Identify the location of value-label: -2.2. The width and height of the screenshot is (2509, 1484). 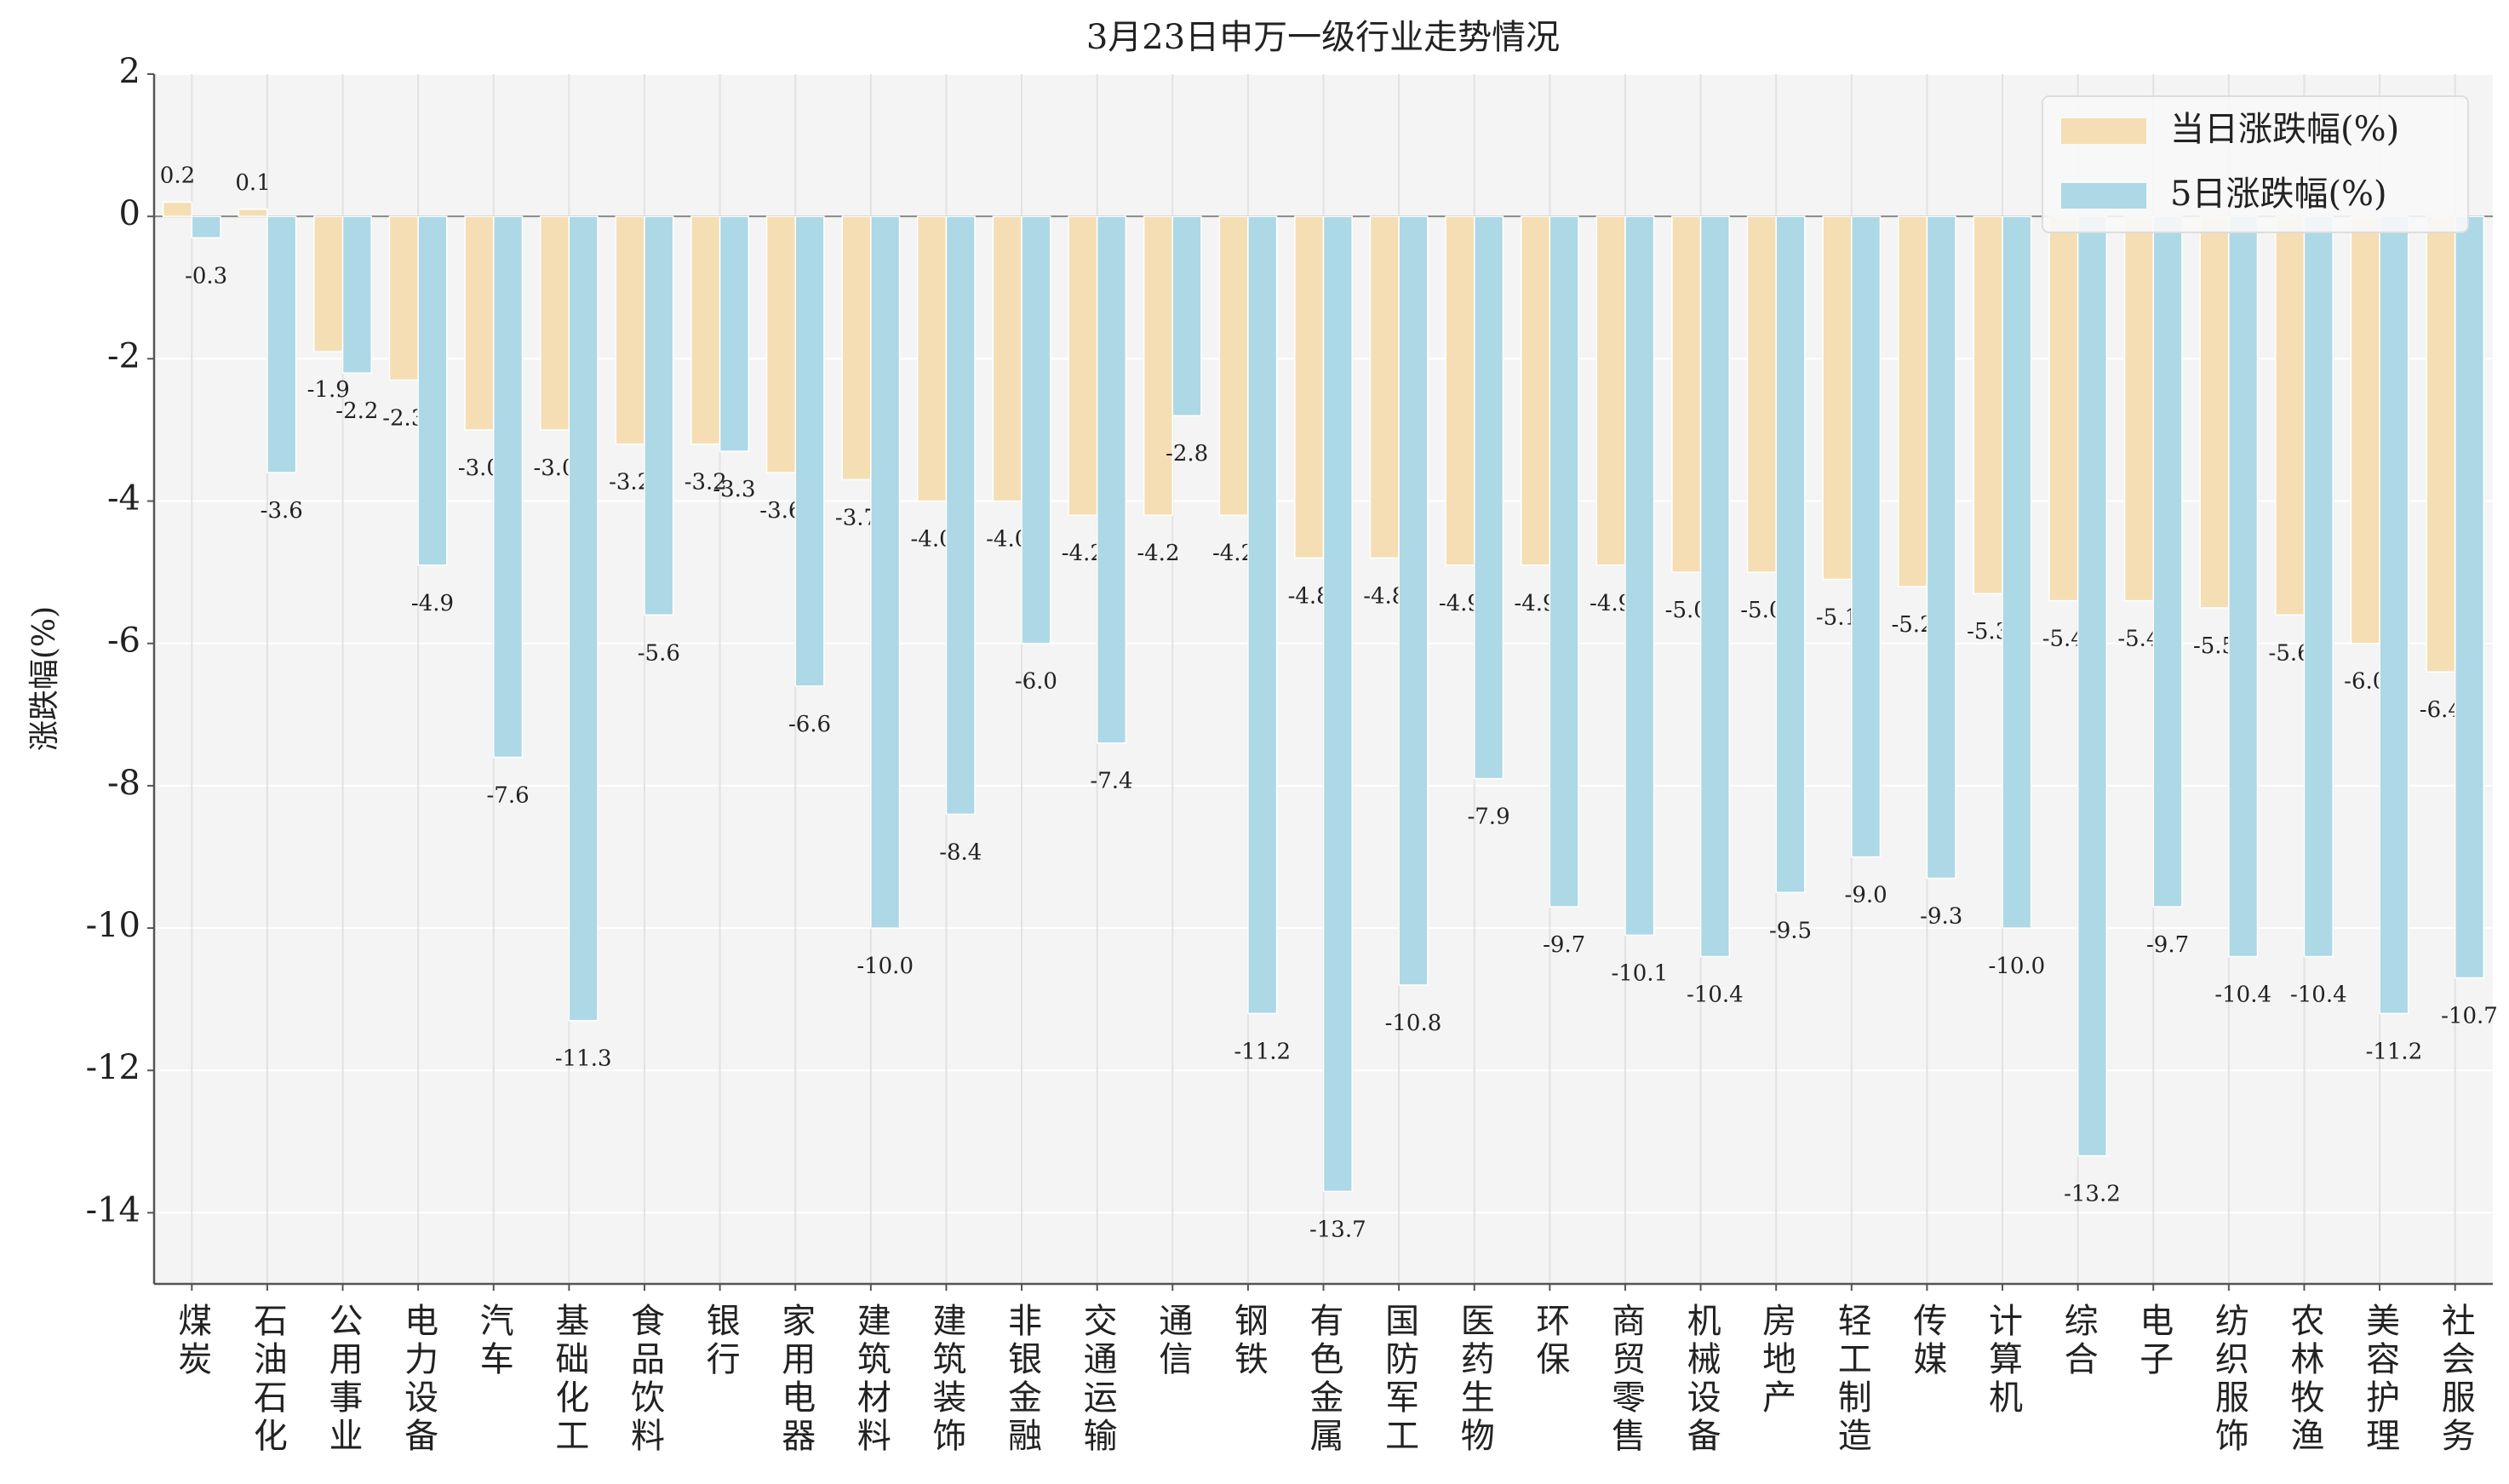
(356, 411).